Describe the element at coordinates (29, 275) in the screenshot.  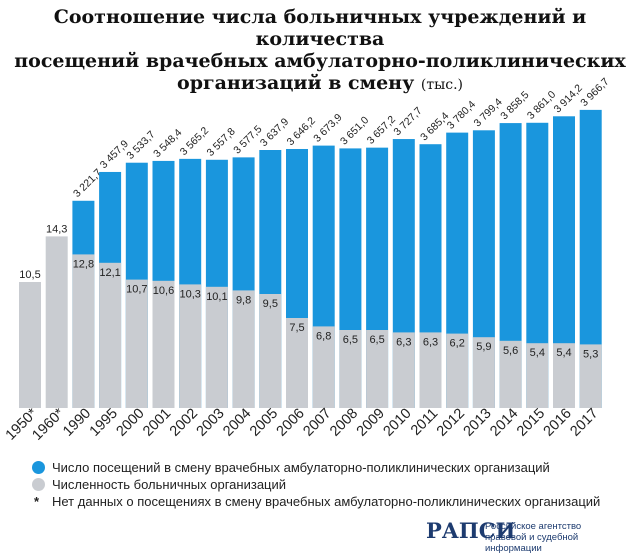
I see `hospitals-value-label: 10,5` at that location.